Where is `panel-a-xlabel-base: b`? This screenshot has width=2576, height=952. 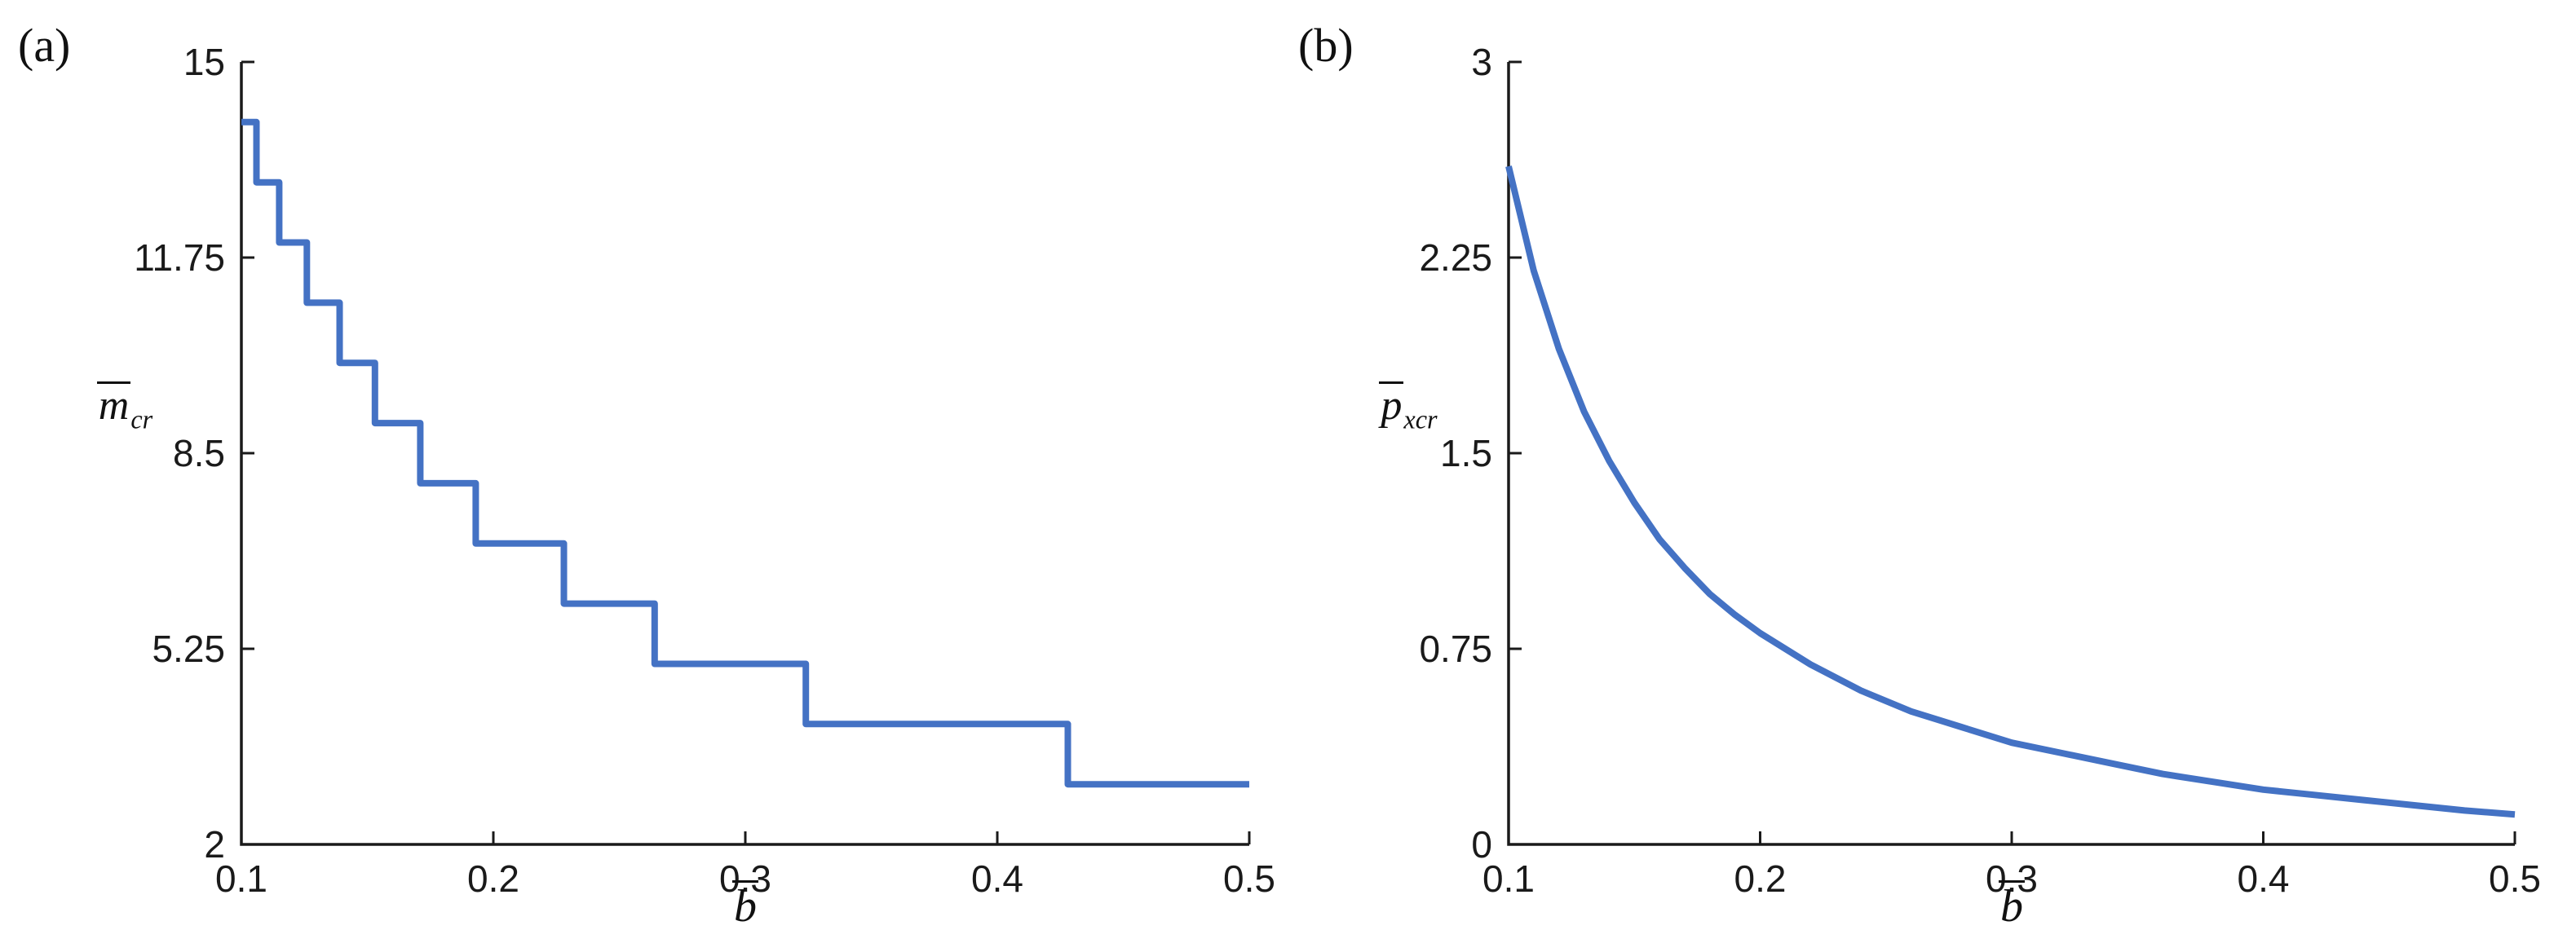 panel-a-xlabel-base: b is located at coordinates (745, 906).